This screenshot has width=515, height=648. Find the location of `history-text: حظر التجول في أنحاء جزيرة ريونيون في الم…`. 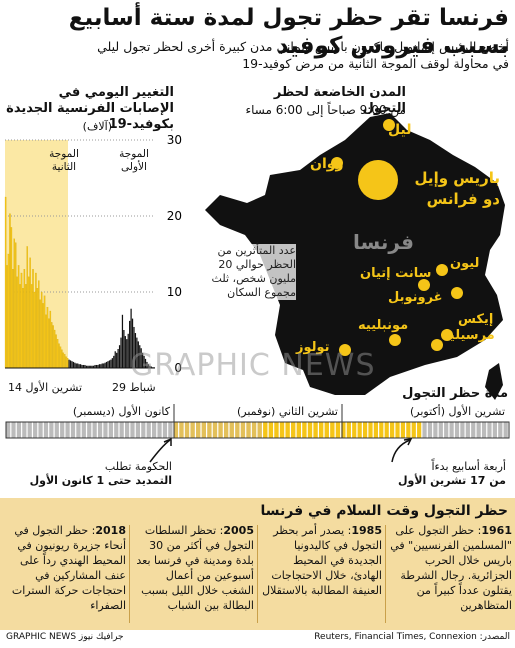

history-text: حظر التجول في أنحاء جزيرة ريونيون في الم… is located at coordinates (68, 568).